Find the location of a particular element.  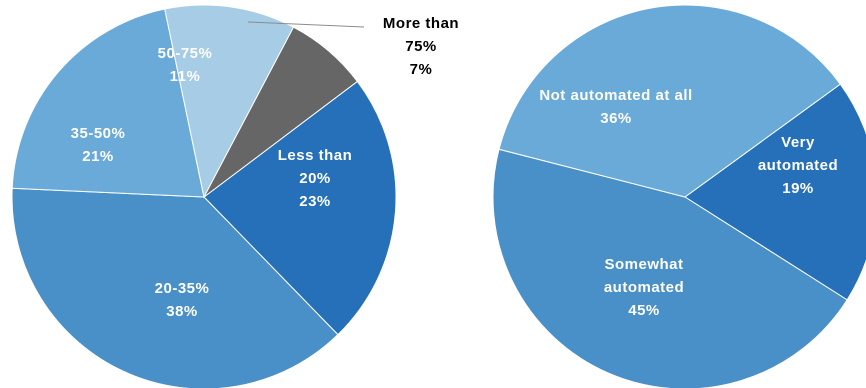

right-slice-category-label-1-1: automated is located at coordinates (644, 287).